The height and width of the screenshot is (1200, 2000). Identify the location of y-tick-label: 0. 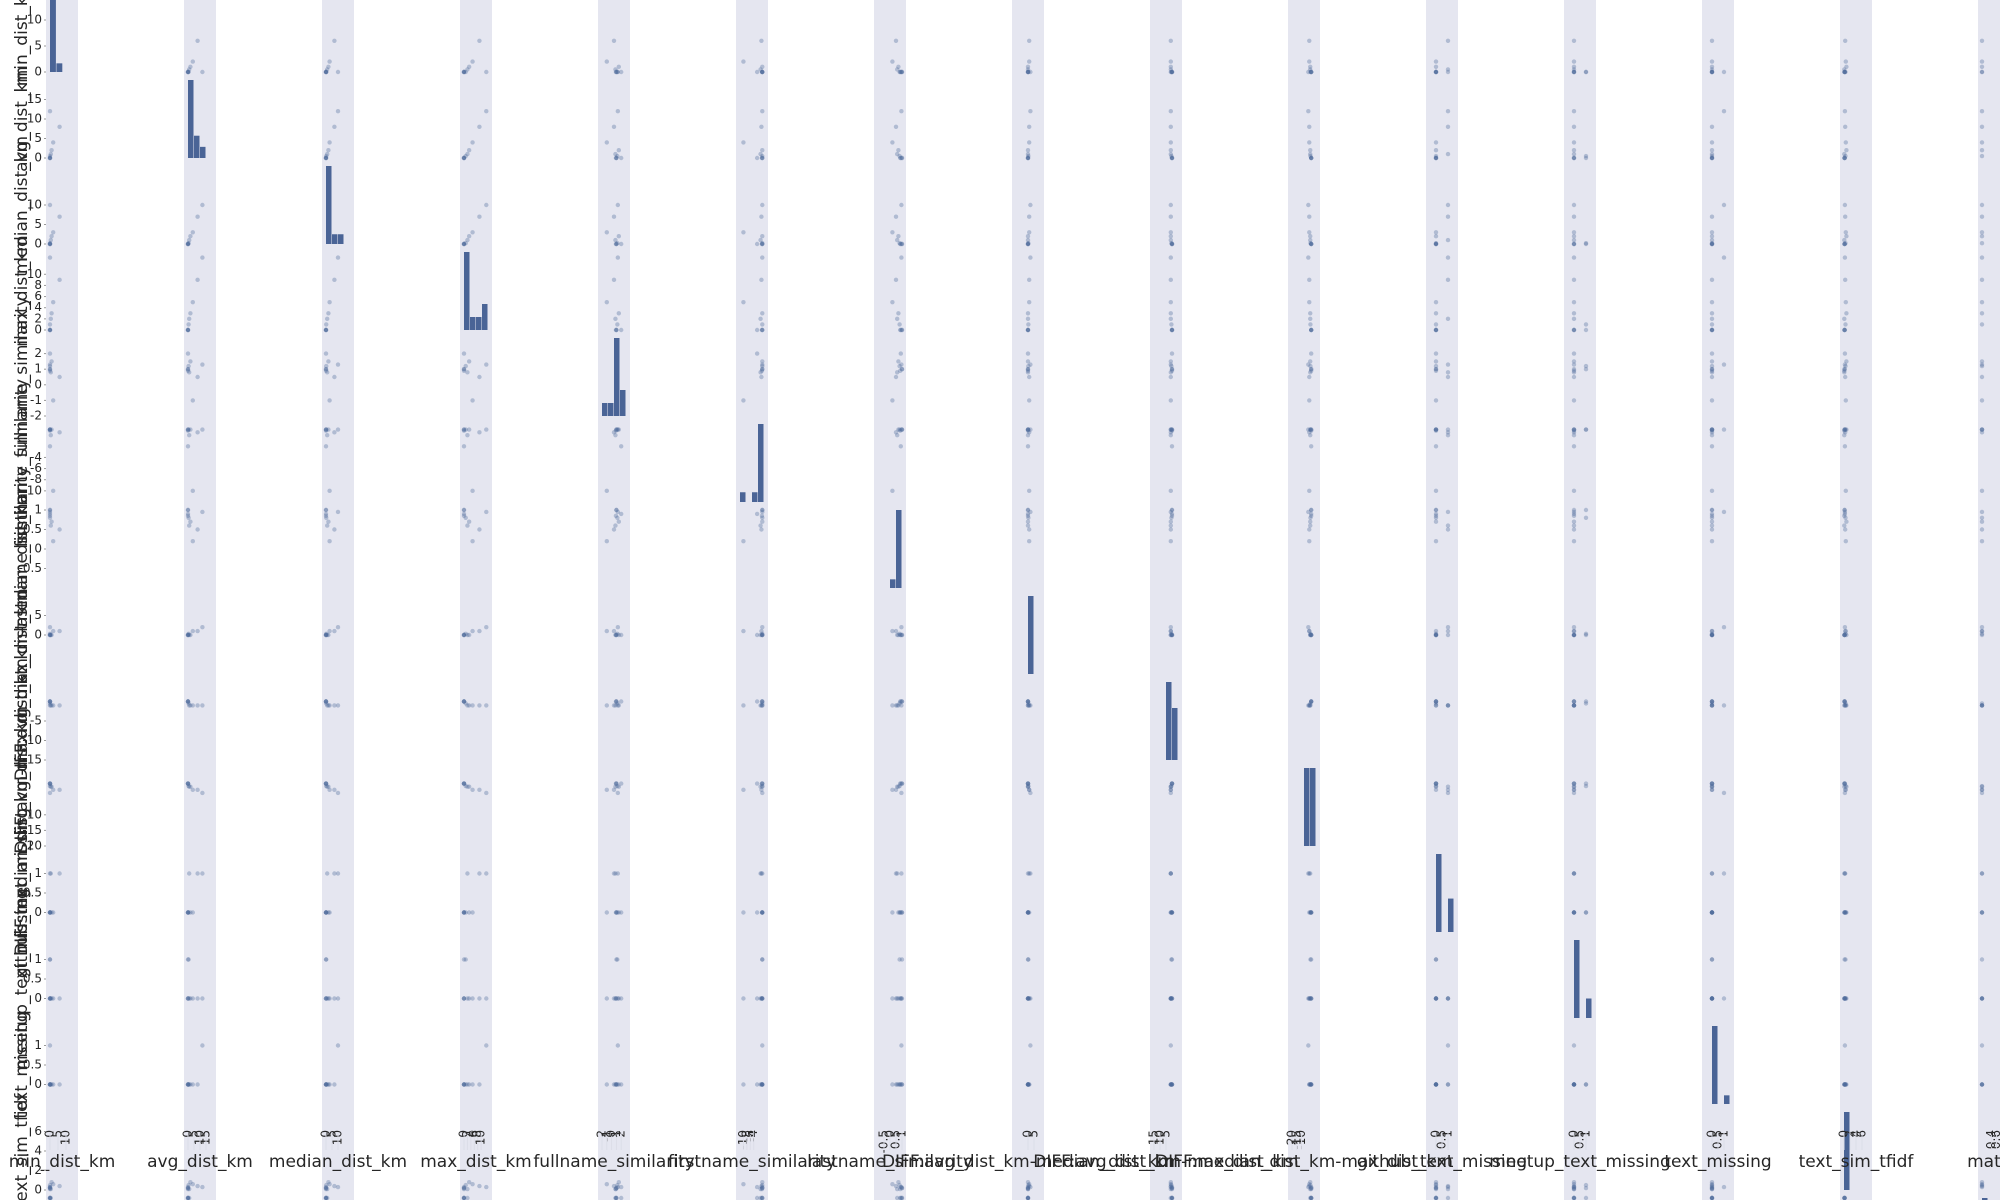
(38, 635).